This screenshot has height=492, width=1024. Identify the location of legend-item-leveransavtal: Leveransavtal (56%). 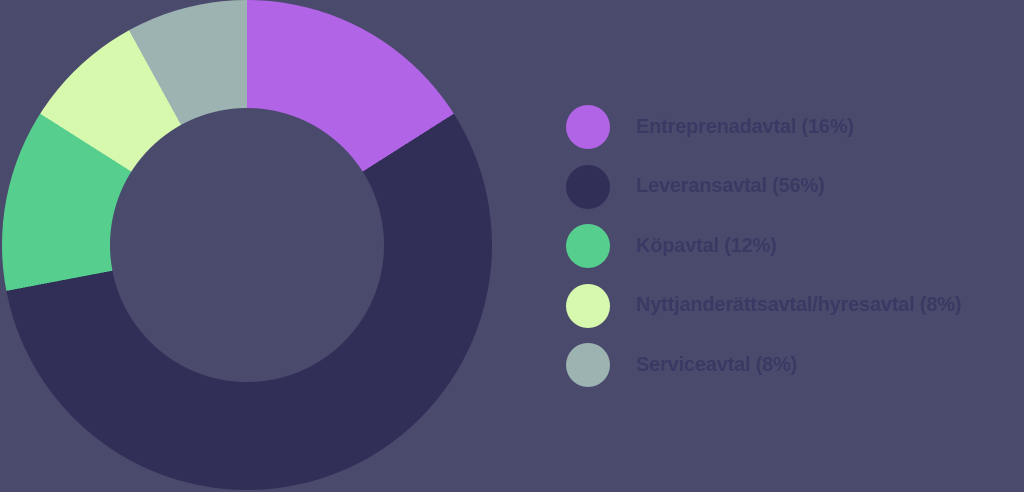
(763, 186).